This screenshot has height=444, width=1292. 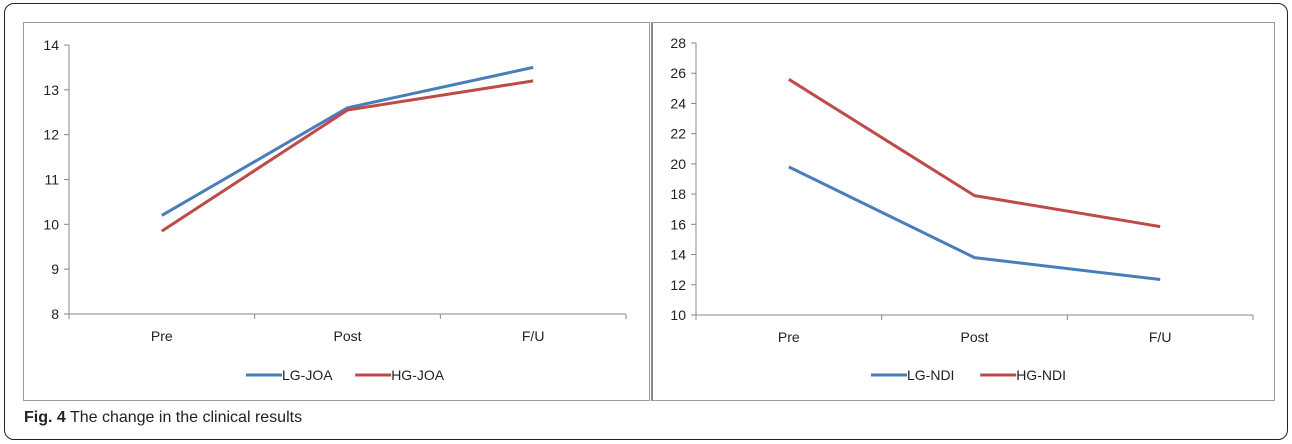 What do you see at coordinates (45, 417) in the screenshot?
I see `figure-caption-label: Fig. 4` at bounding box center [45, 417].